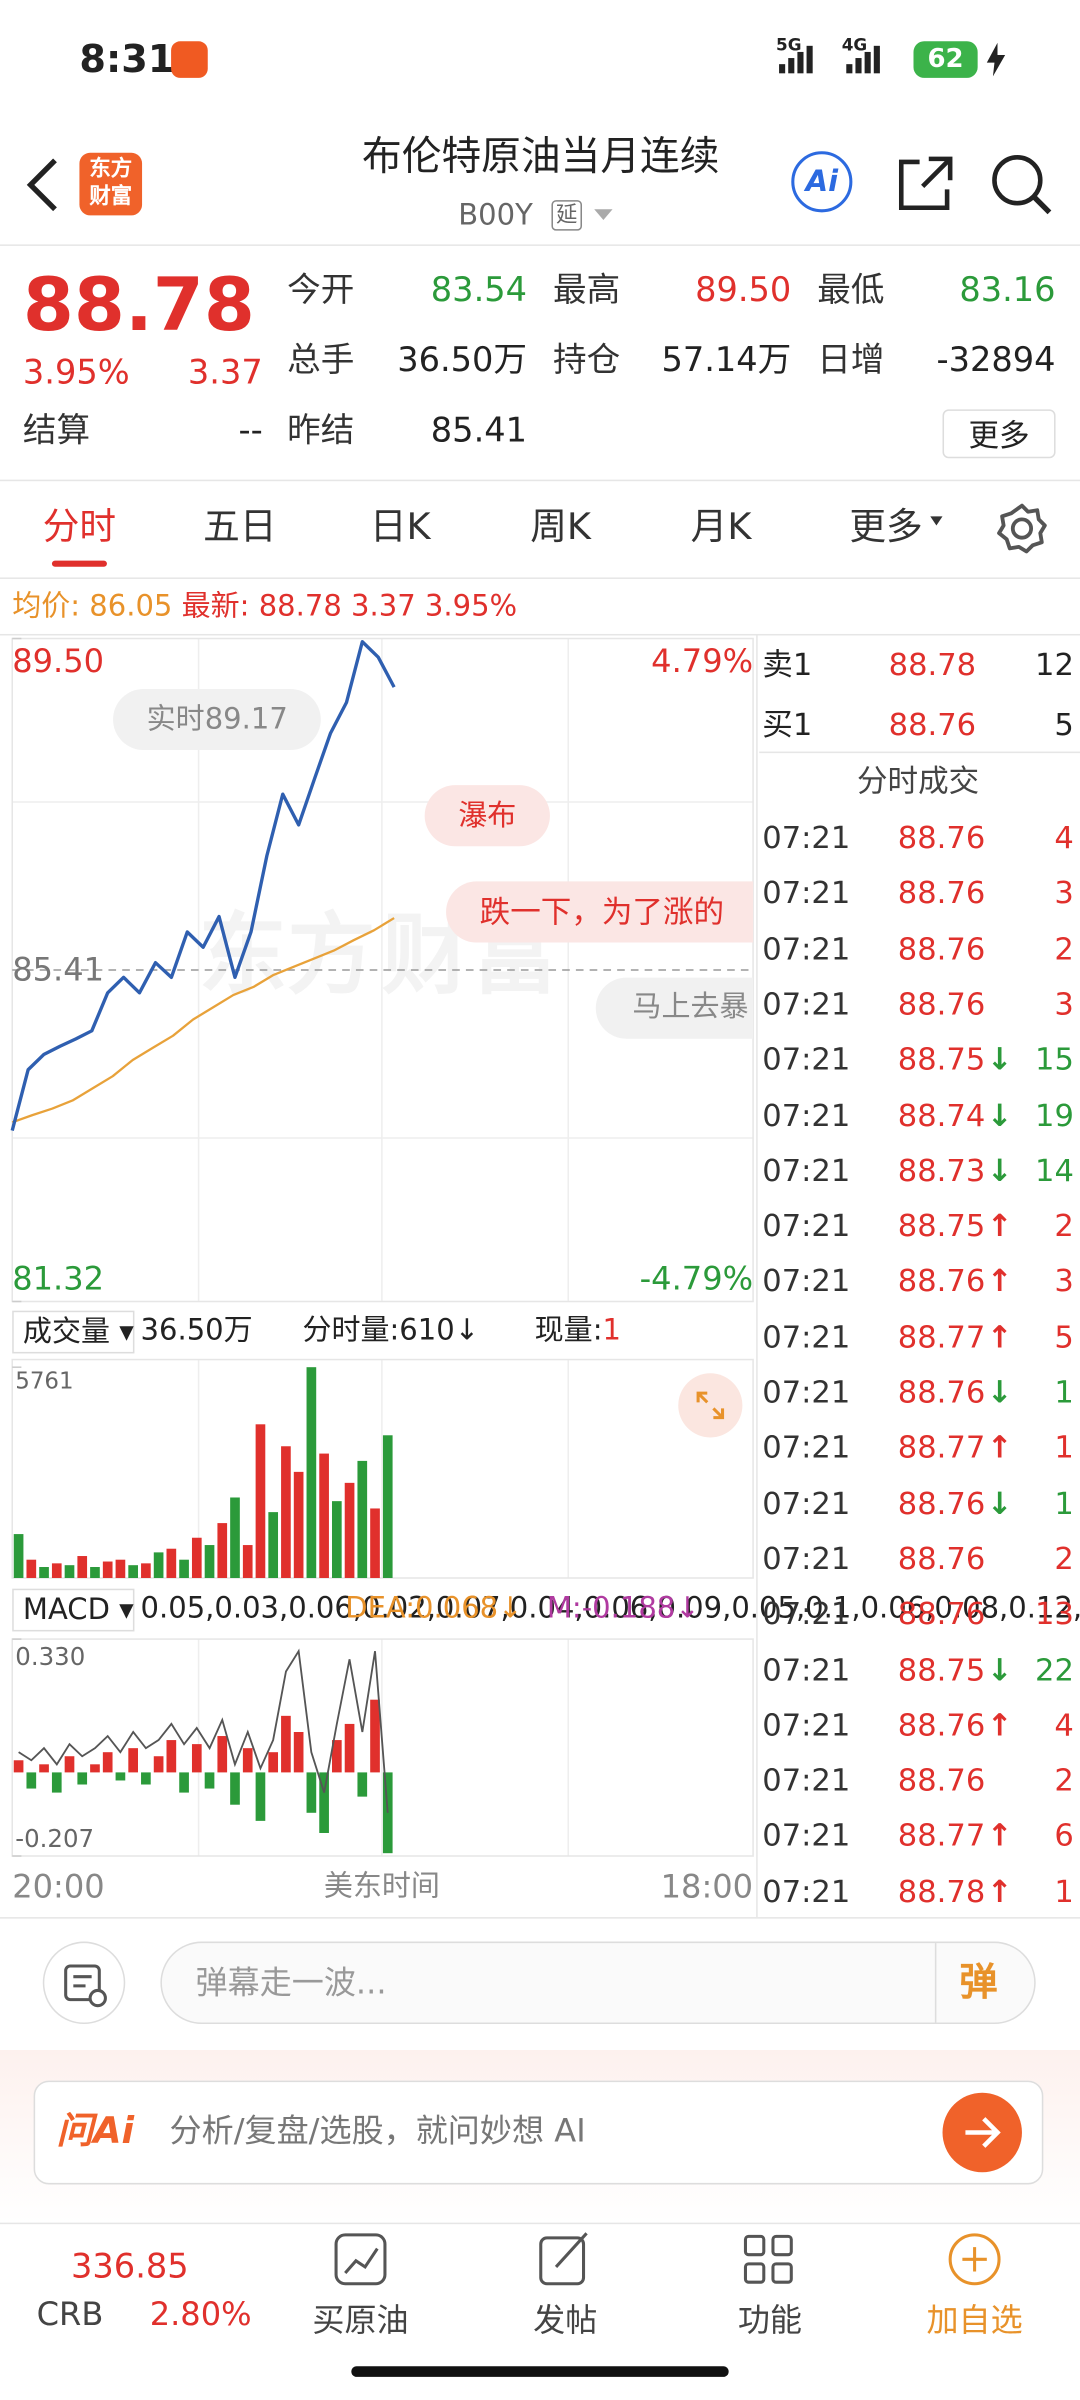 The height and width of the screenshot is (2400, 1080). What do you see at coordinates (360, 2320) in the screenshot?
I see `nav-item: 买原油` at bounding box center [360, 2320].